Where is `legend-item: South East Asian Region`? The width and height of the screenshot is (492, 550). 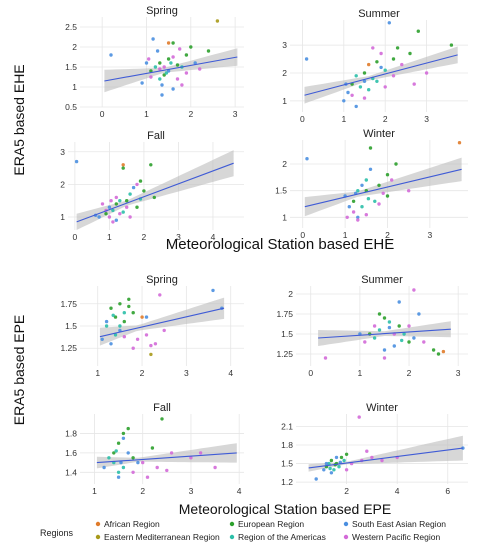
legend-item: South East Asian Region is located at coordinates (394, 524).